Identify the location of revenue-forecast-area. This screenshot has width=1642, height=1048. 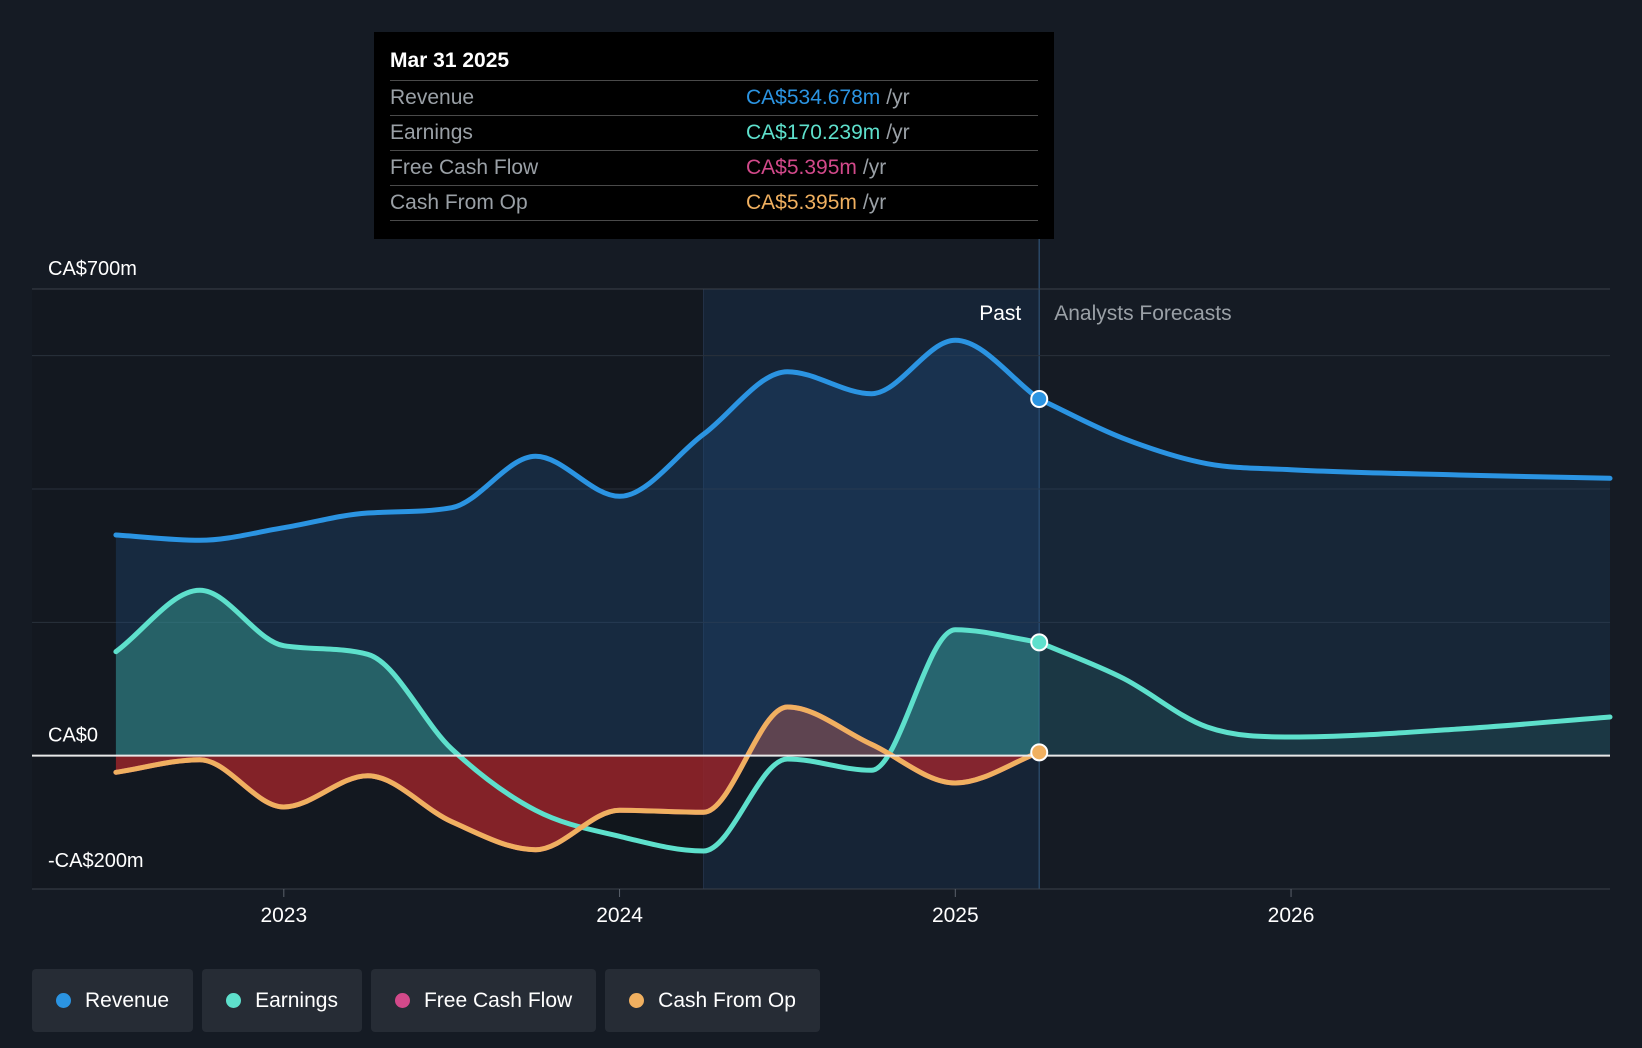
(1324, 577).